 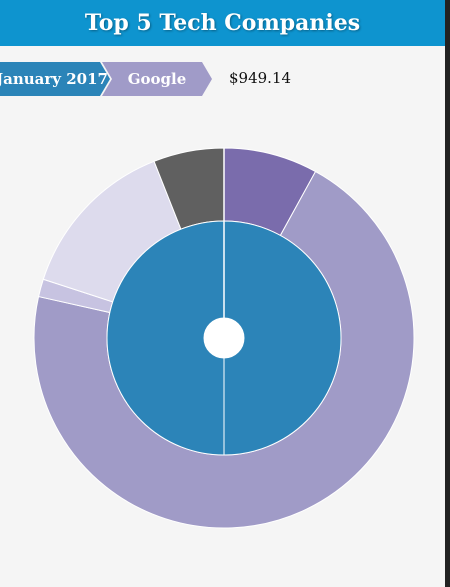 I want to click on center-hole, so click(x=224, y=338).